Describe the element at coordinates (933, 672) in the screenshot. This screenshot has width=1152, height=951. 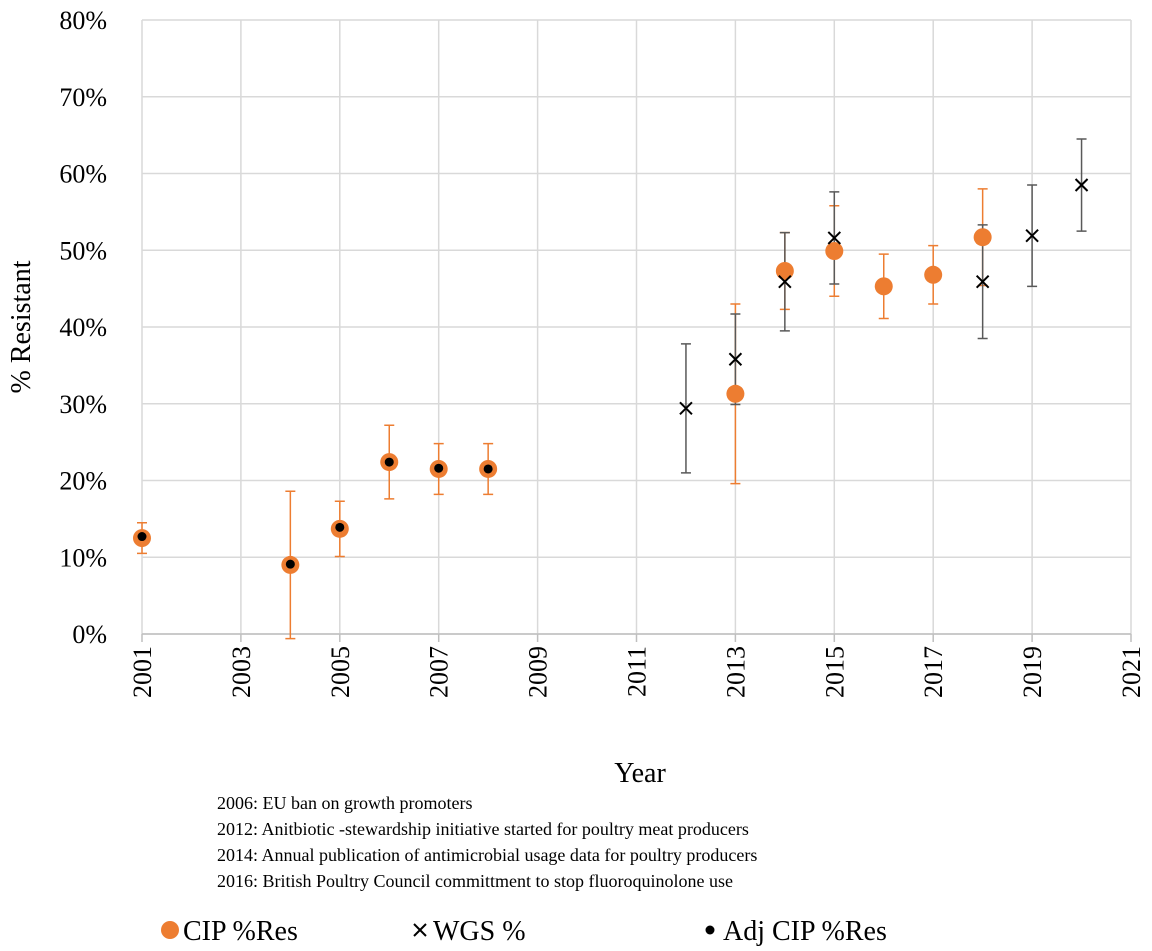
I see `x-tick-label: 2017` at that location.